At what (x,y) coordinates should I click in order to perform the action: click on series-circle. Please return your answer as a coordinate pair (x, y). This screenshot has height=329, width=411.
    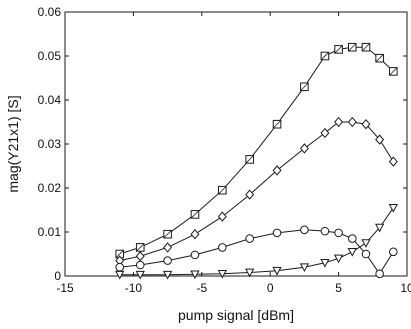
    Looking at the image, I should click on (256, 252).